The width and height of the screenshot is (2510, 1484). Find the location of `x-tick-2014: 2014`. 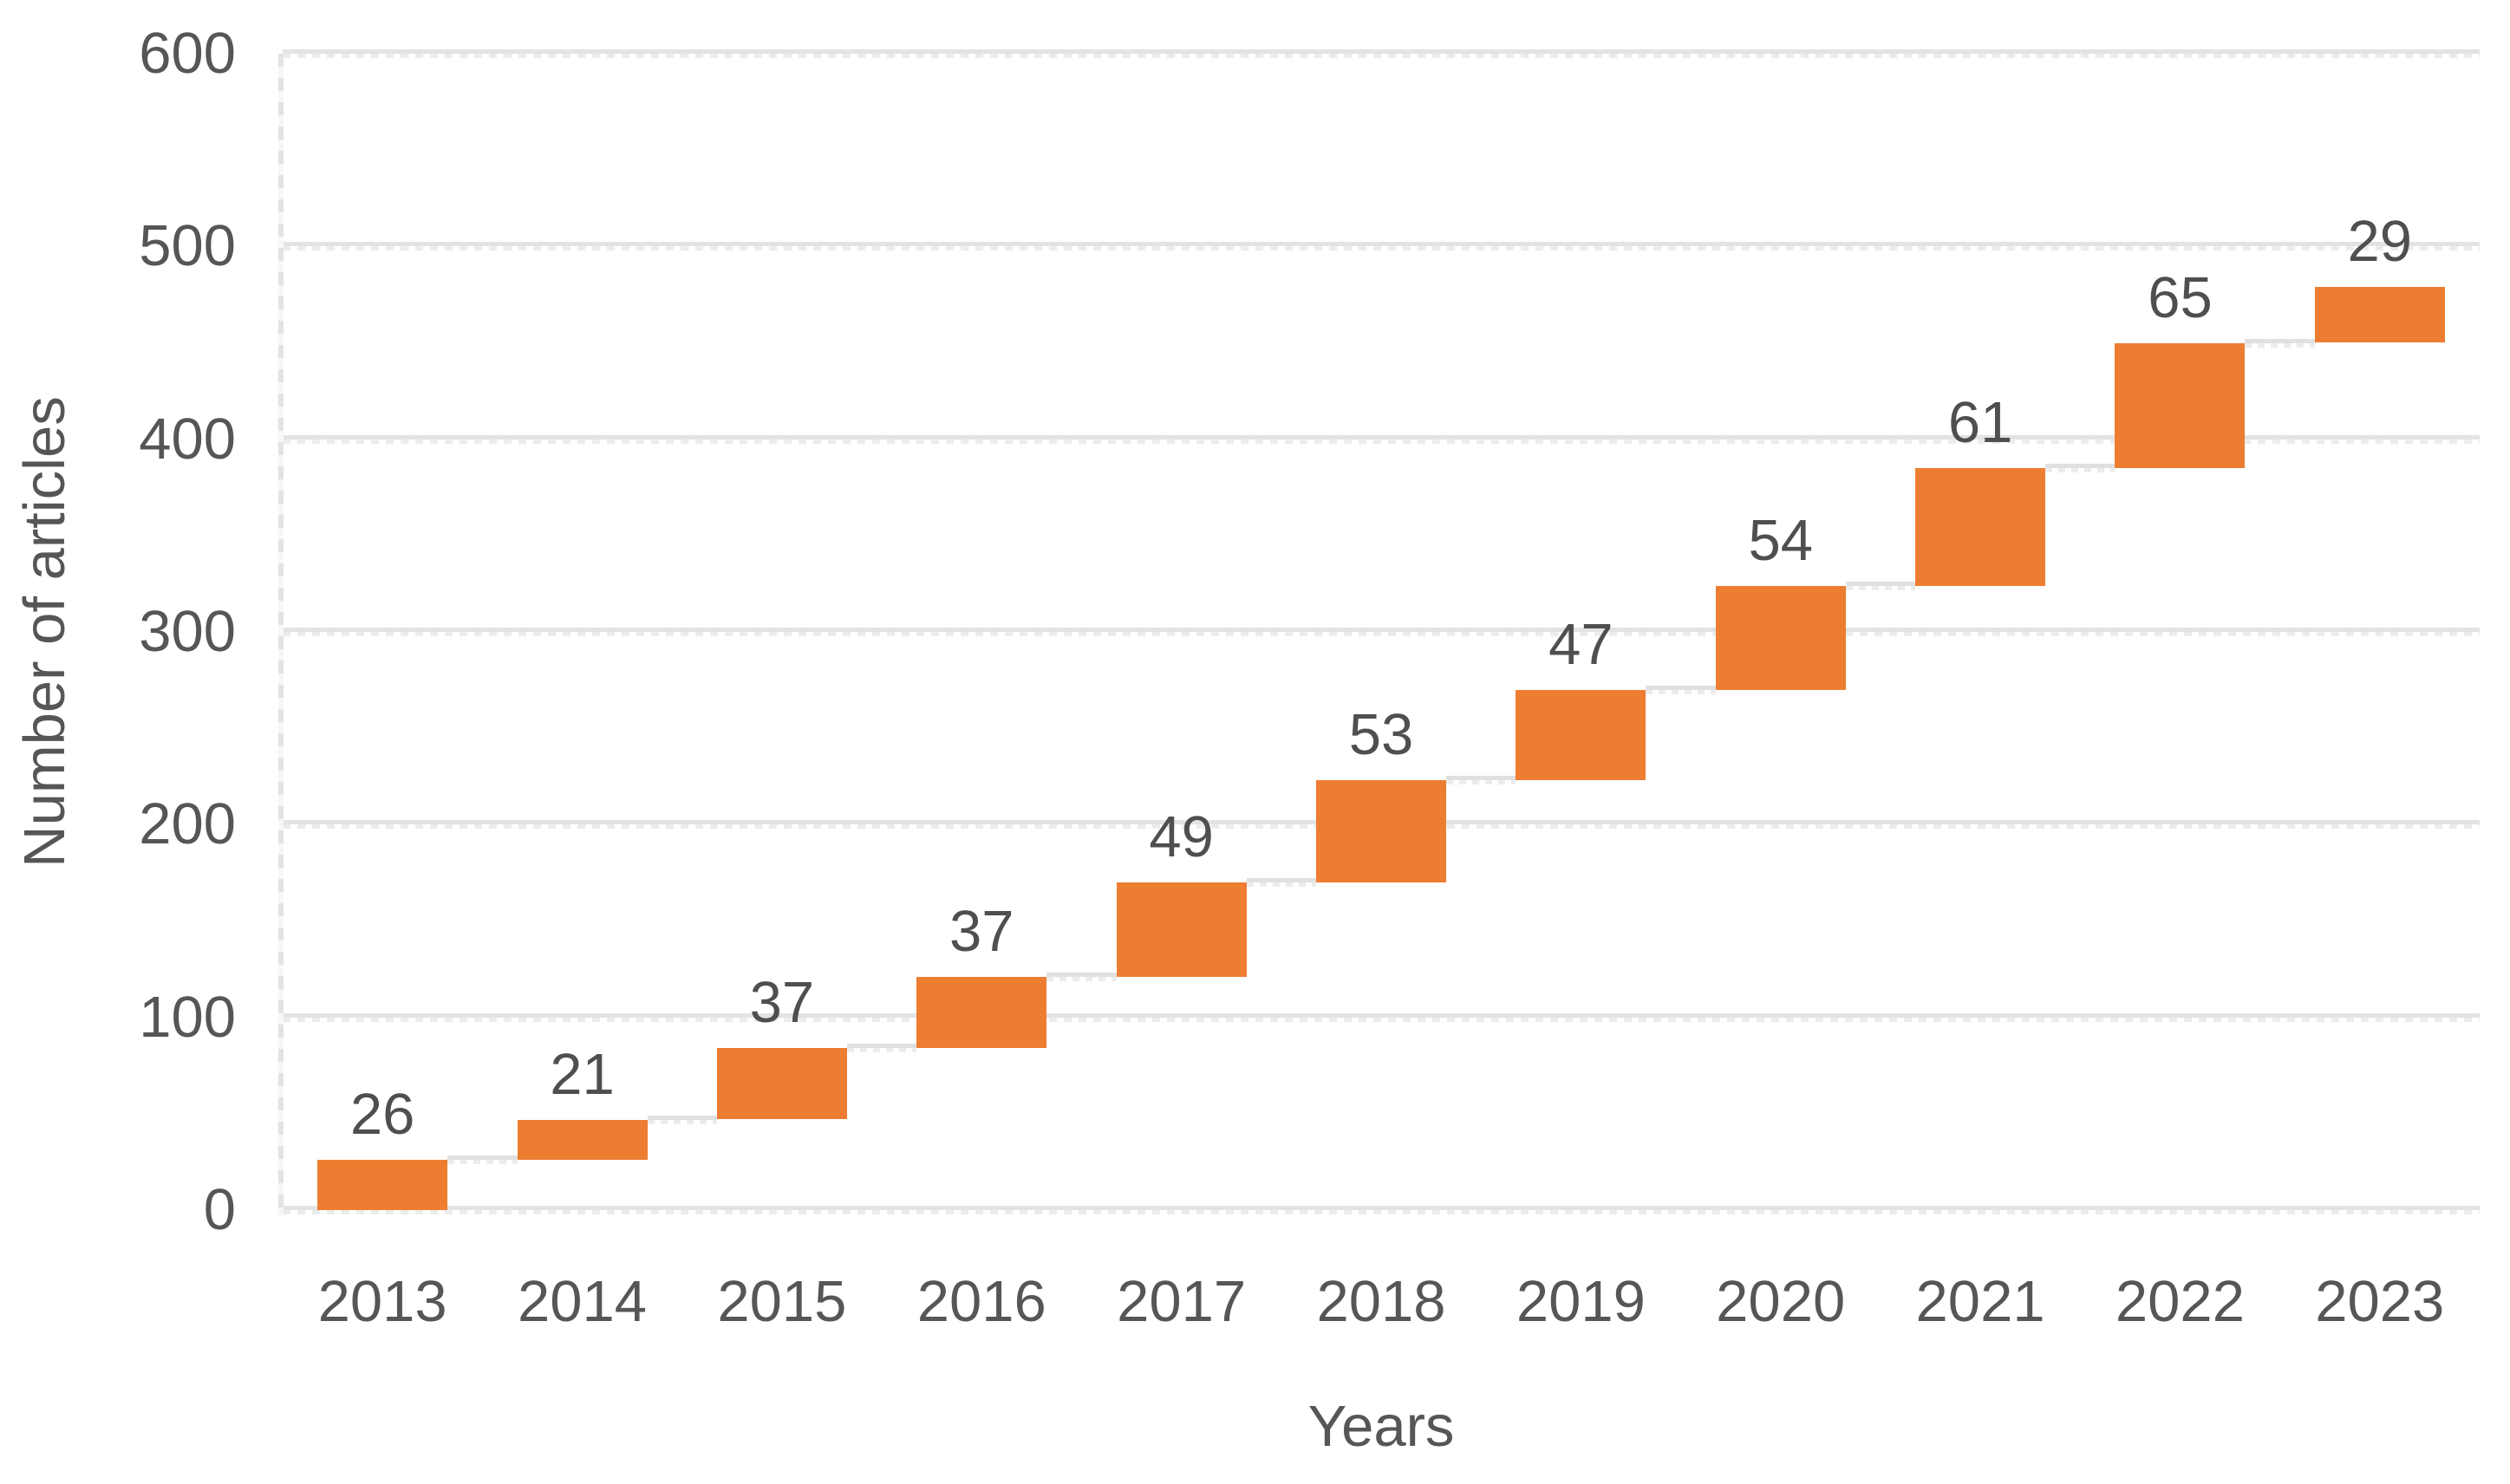

x-tick-2014: 2014 is located at coordinates (583, 1301).